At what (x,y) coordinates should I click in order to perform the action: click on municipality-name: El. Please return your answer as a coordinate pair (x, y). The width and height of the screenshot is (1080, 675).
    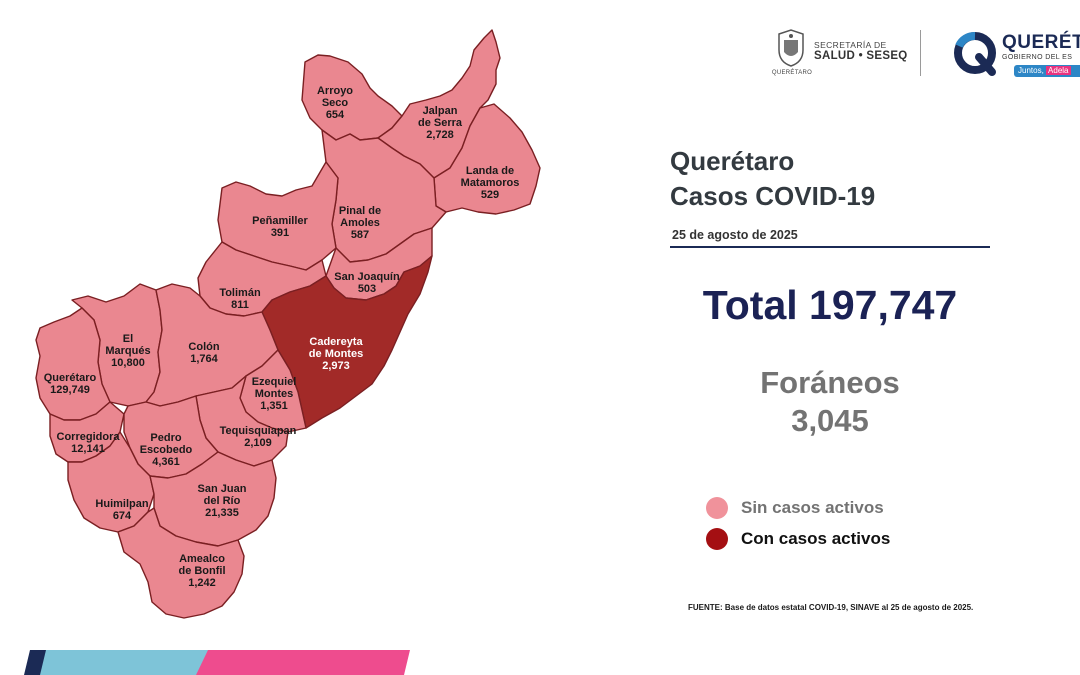
    Looking at the image, I should click on (128, 339).